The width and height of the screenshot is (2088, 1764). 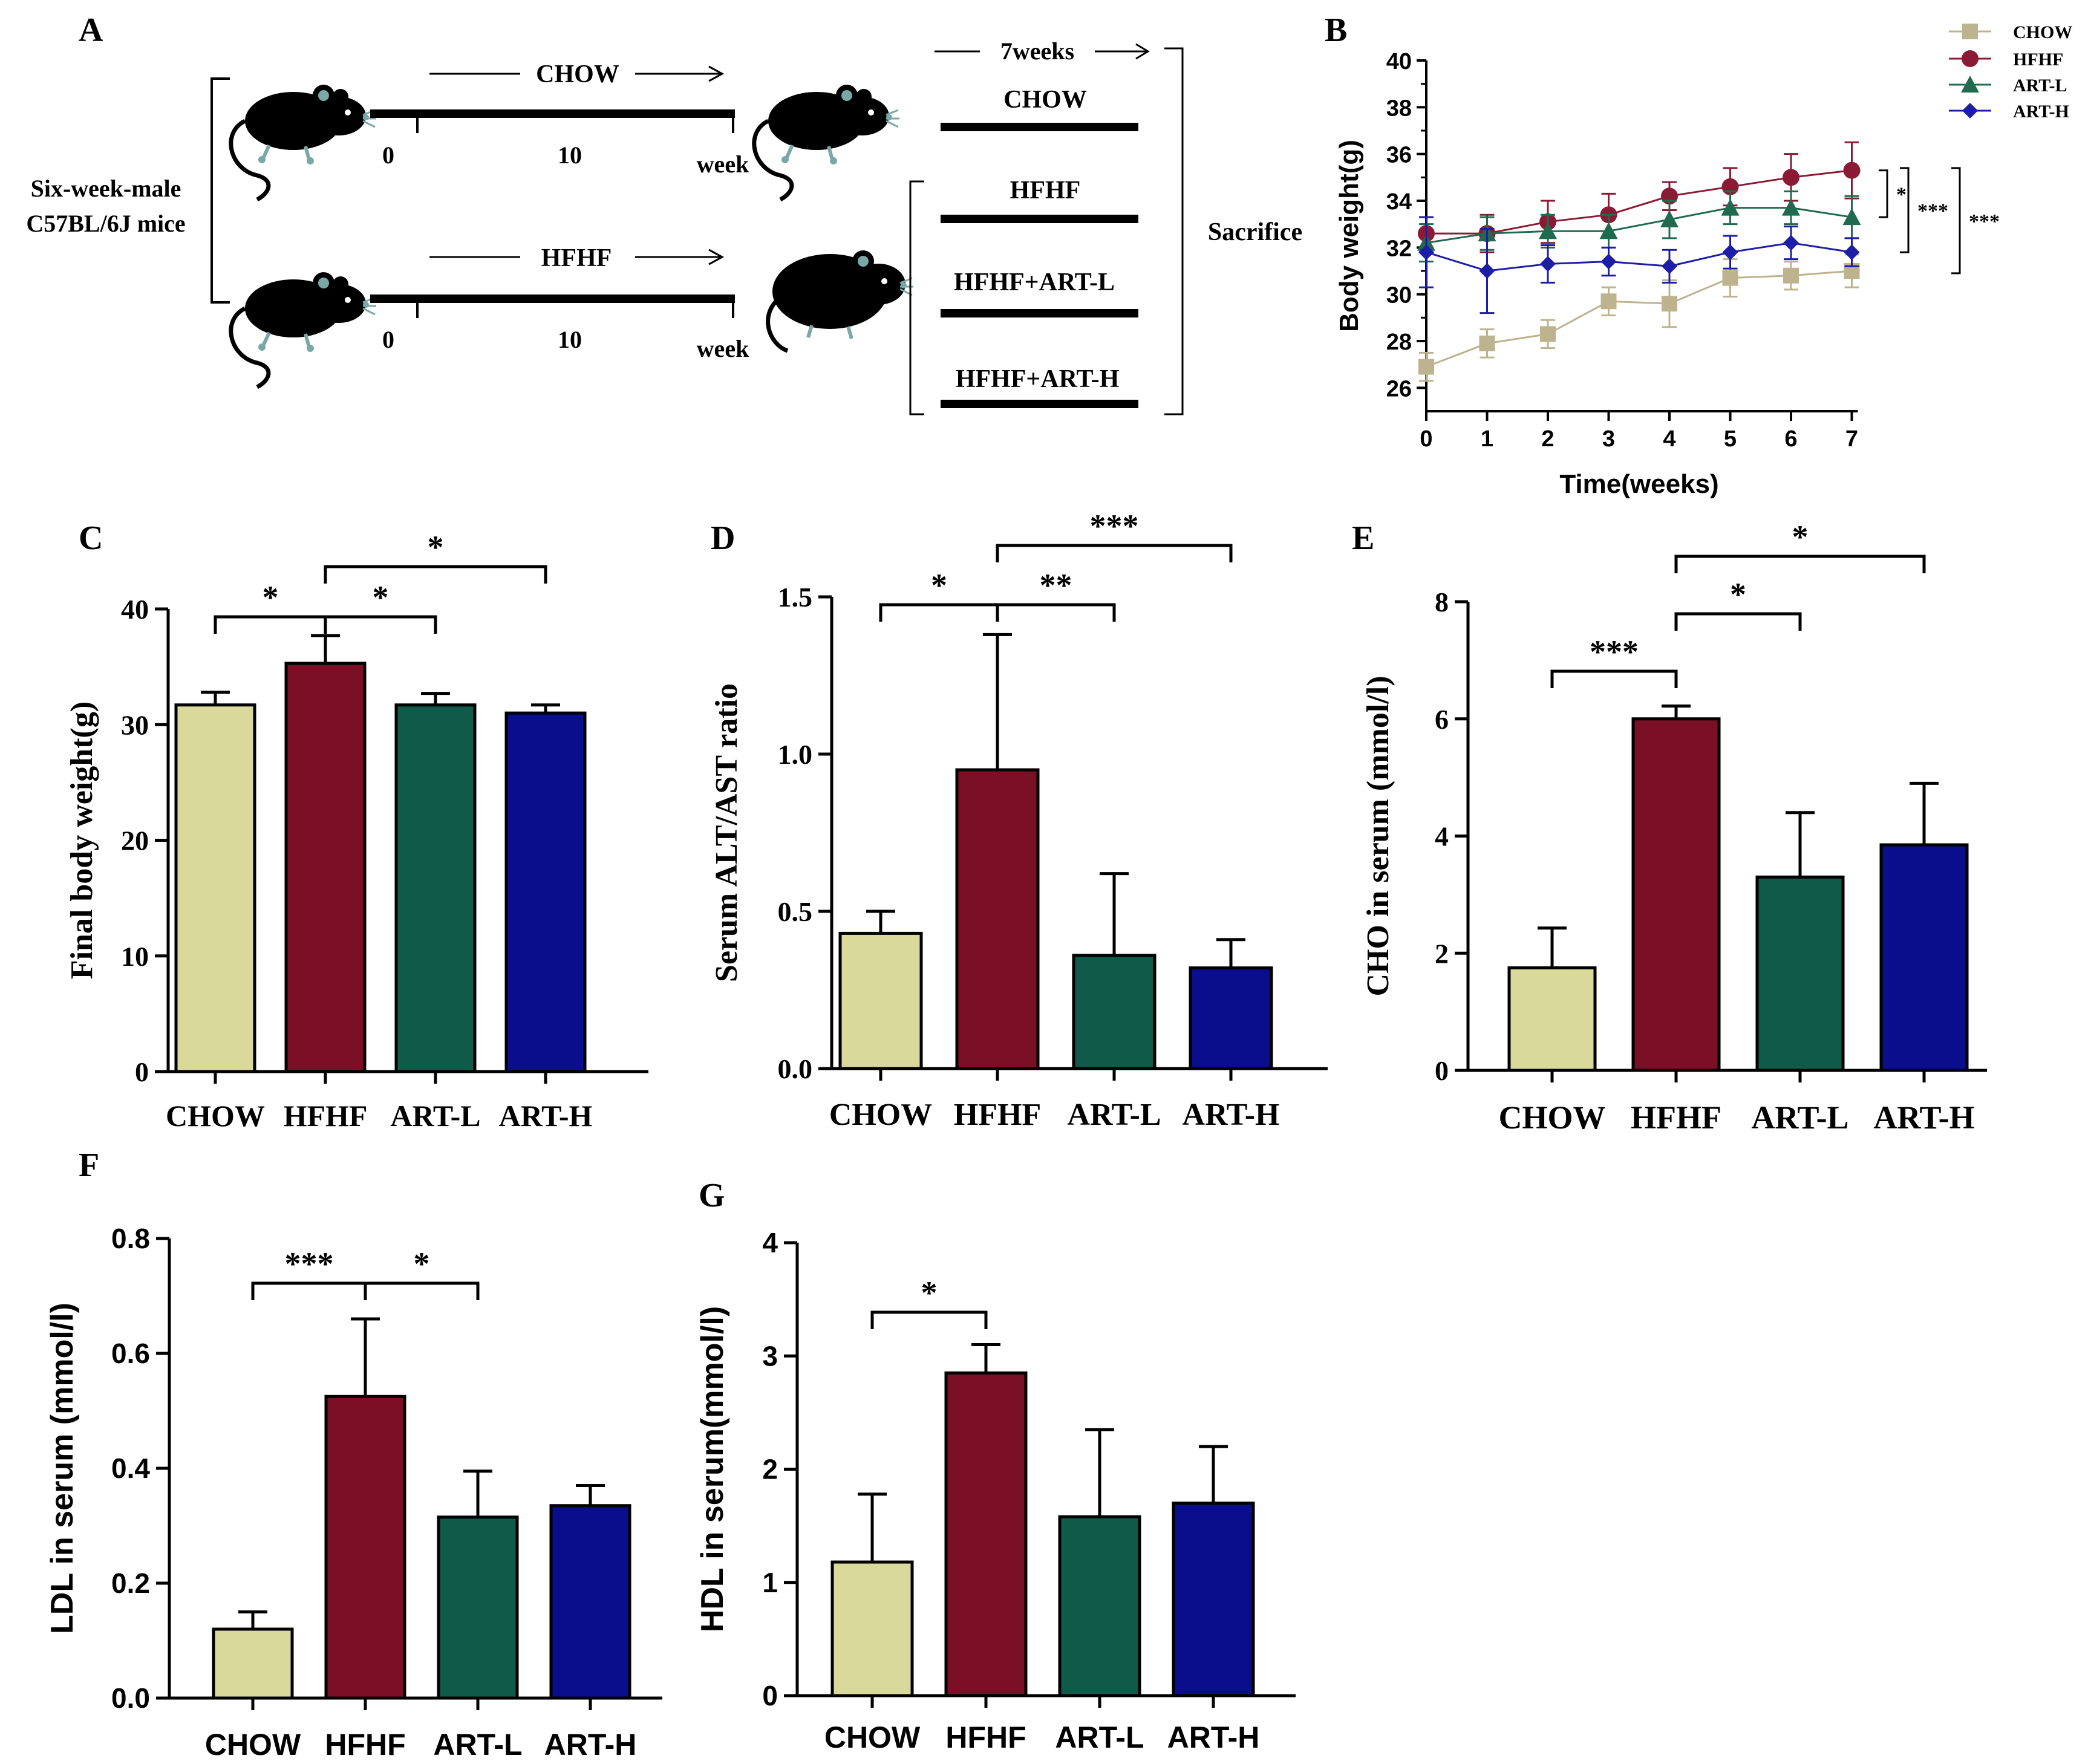 What do you see at coordinates (770, 1242) in the screenshot?
I see `y-tick-label: 4` at bounding box center [770, 1242].